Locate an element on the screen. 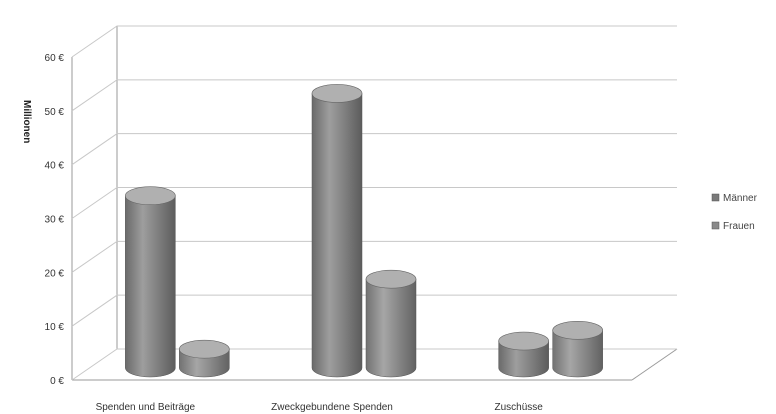 This screenshot has height=414, width=776. y-tick-label: 30 € is located at coordinates (55, 220).